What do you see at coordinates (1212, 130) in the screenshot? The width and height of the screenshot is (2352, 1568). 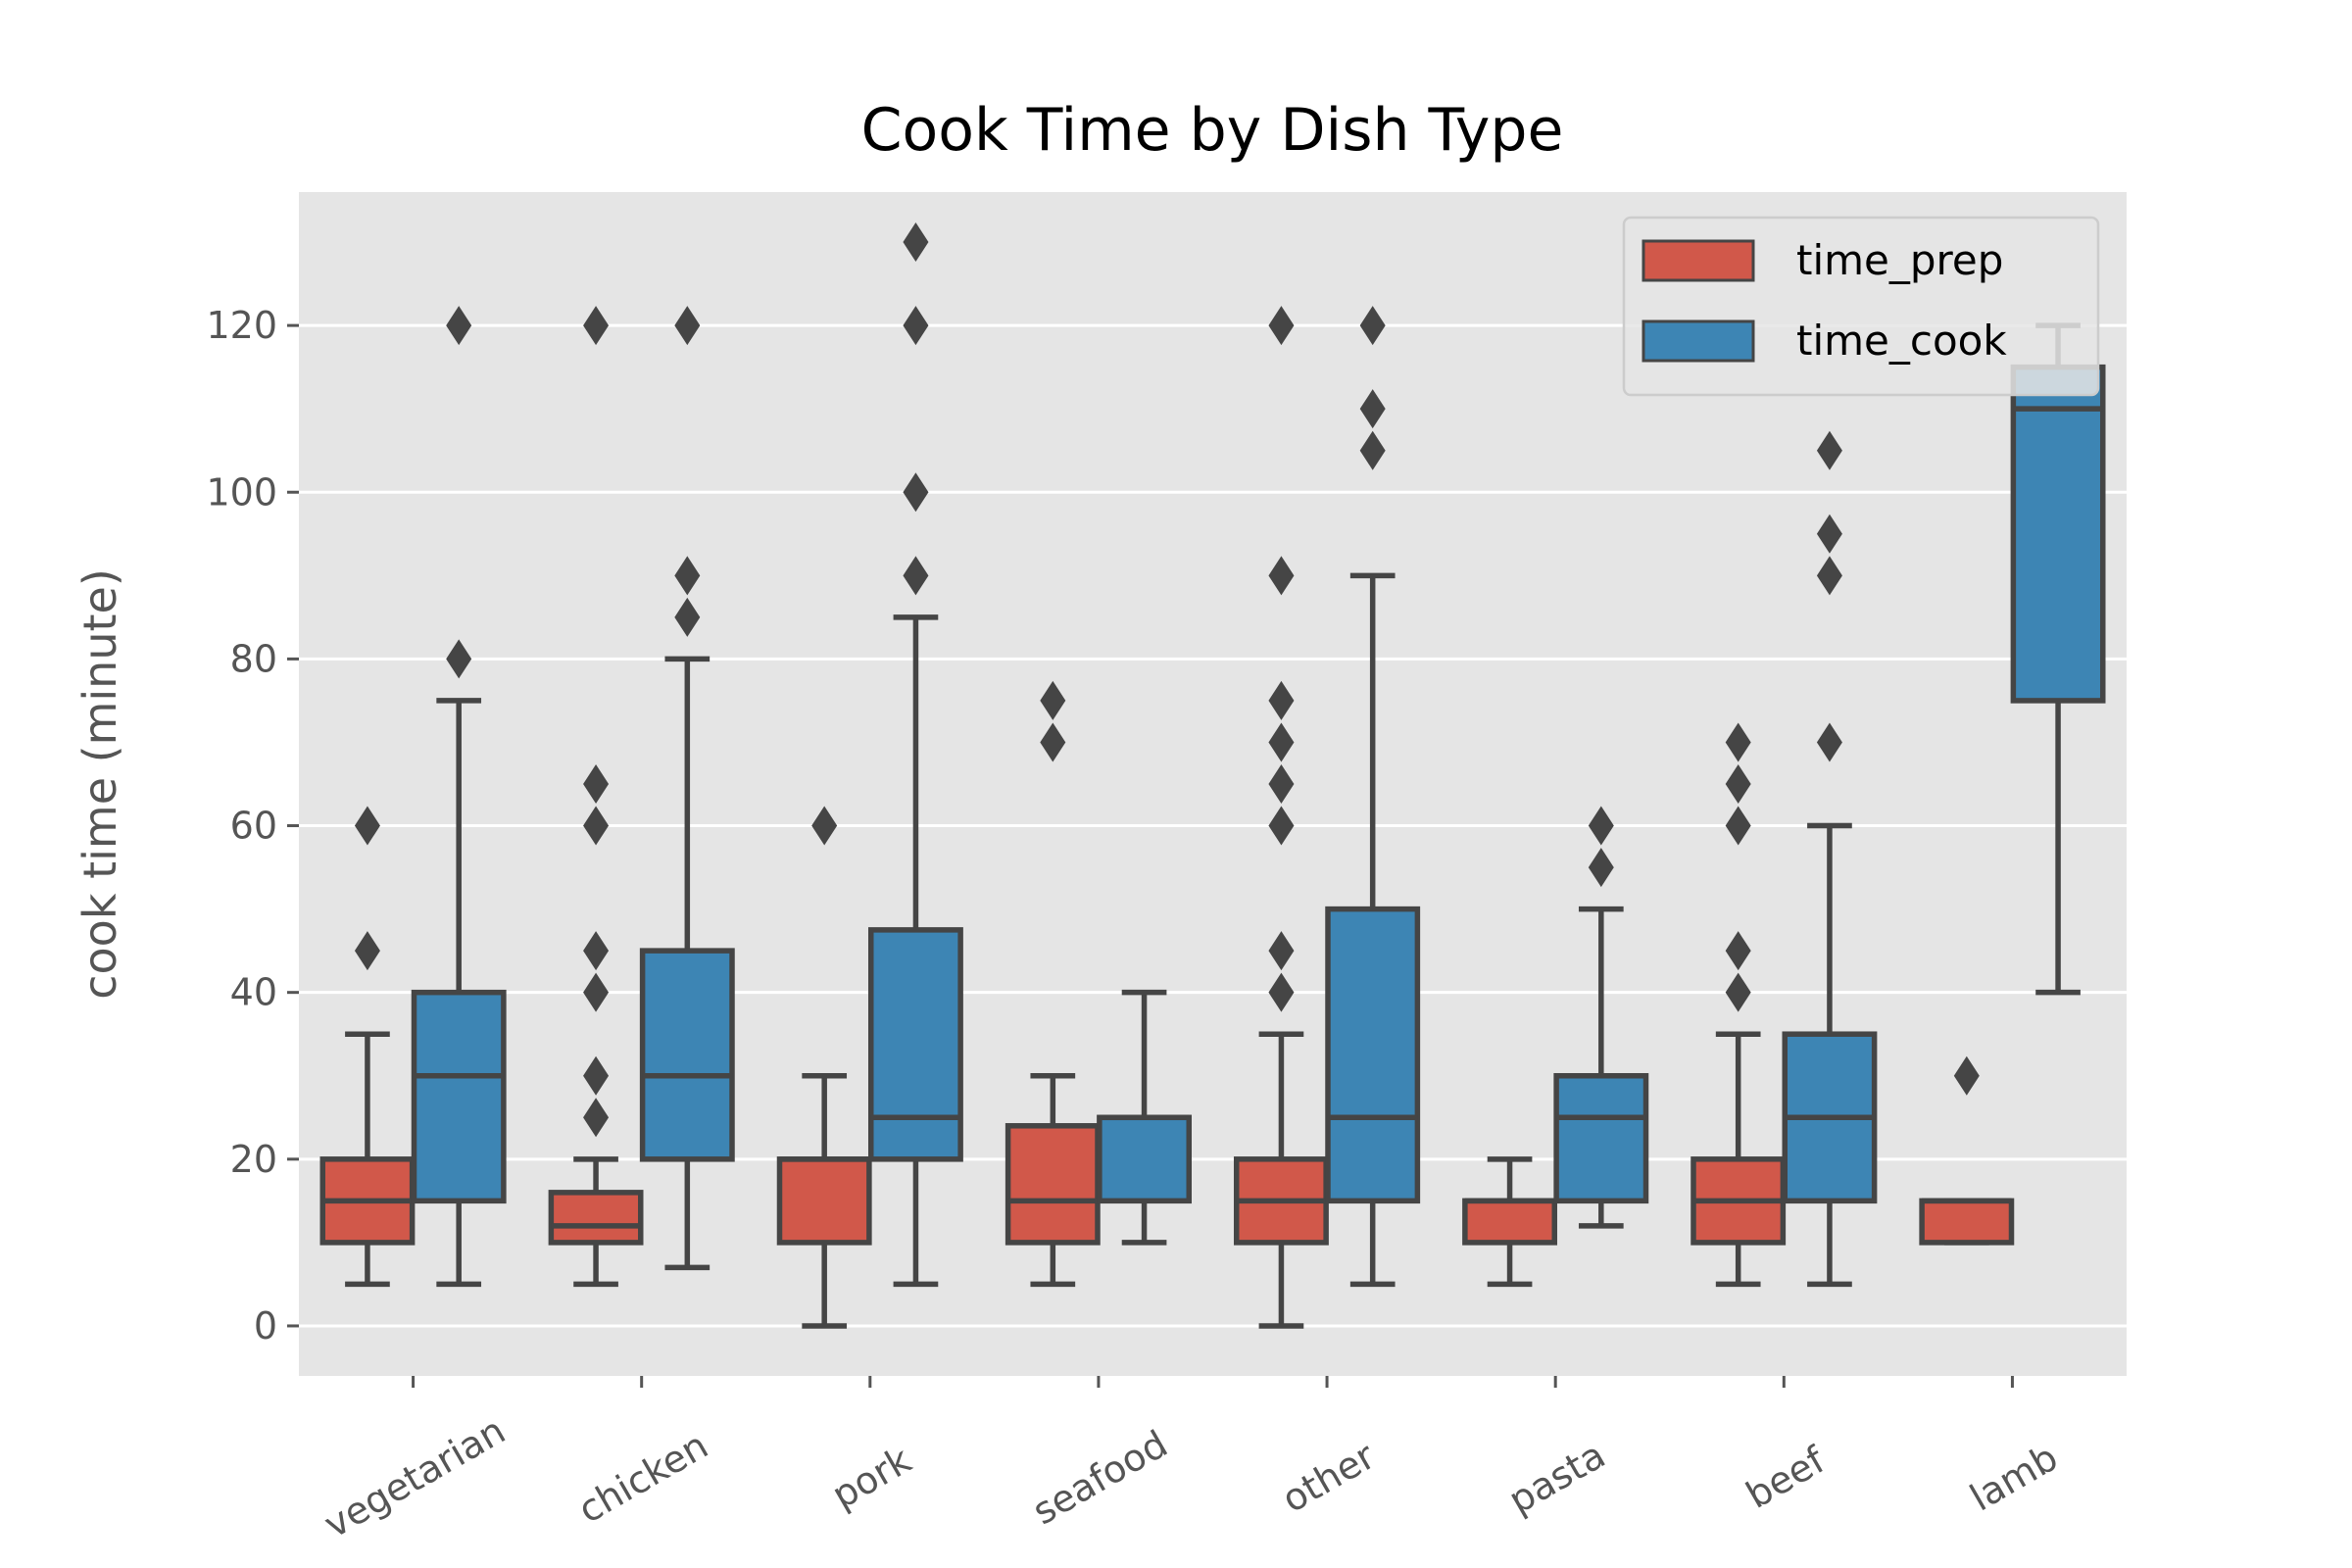 I see `chart-title: Cook Time by Dish Type` at bounding box center [1212, 130].